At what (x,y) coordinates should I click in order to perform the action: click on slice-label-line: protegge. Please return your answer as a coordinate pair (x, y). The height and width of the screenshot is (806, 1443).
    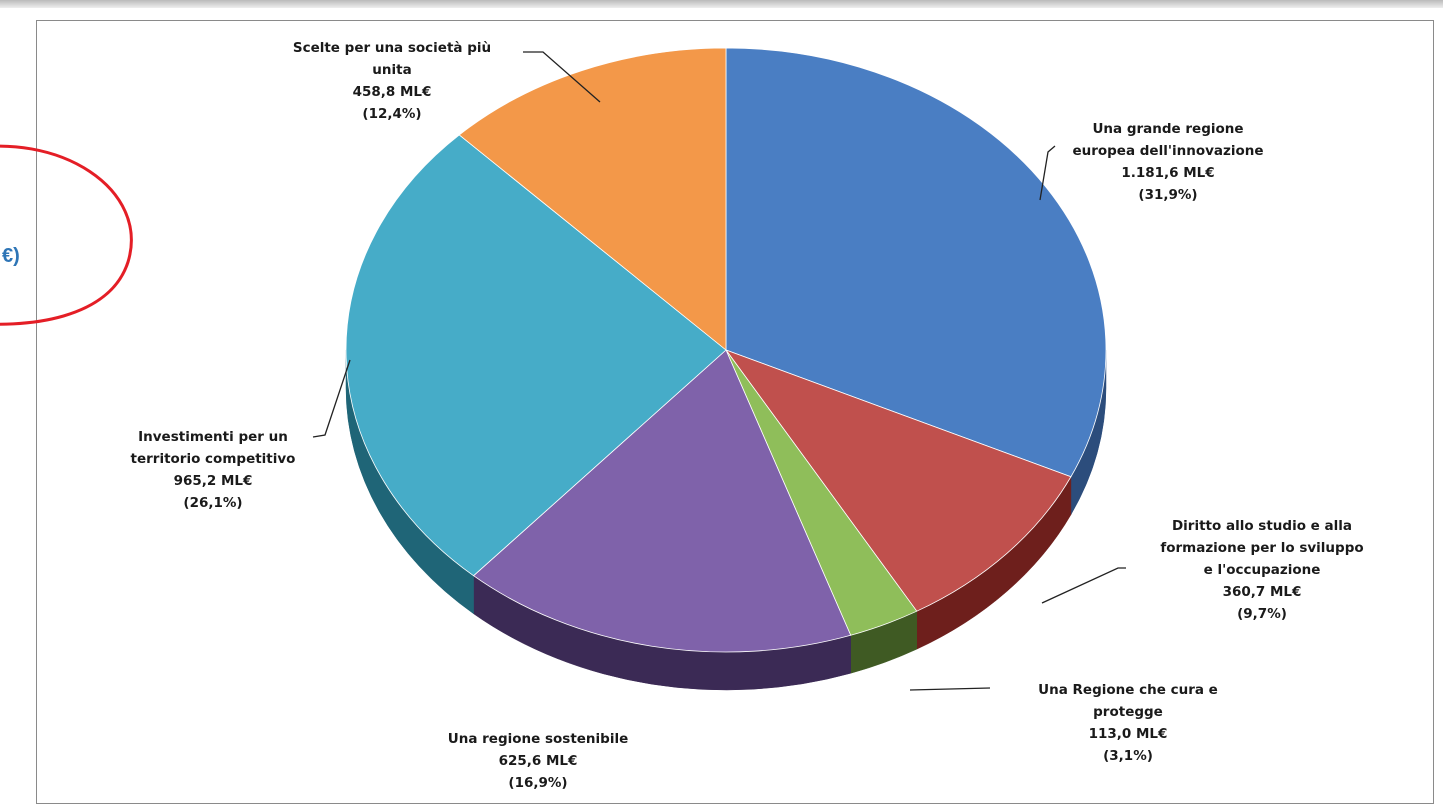
    Looking at the image, I should click on (1128, 712).